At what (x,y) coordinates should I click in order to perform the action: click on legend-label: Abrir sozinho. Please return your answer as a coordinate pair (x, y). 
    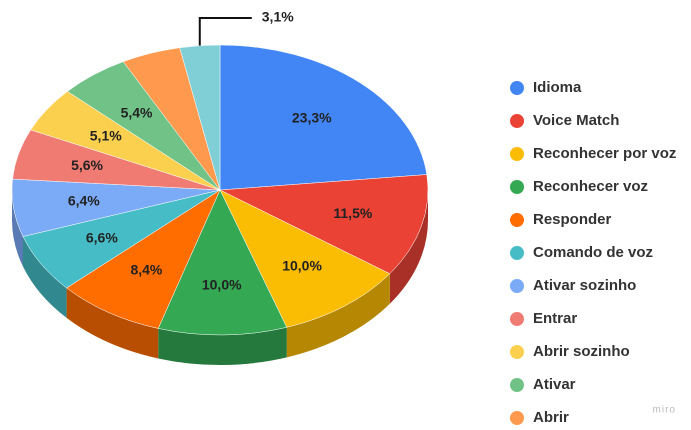
    Looking at the image, I should click on (581, 351).